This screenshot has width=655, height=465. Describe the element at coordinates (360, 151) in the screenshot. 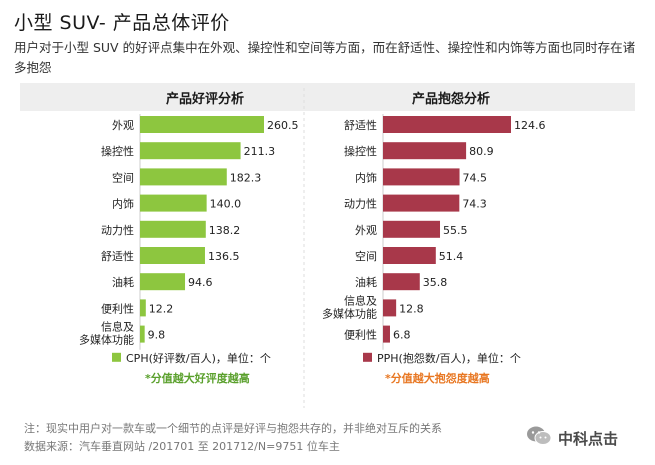

I see `complaint-category-label: 操控性` at that location.